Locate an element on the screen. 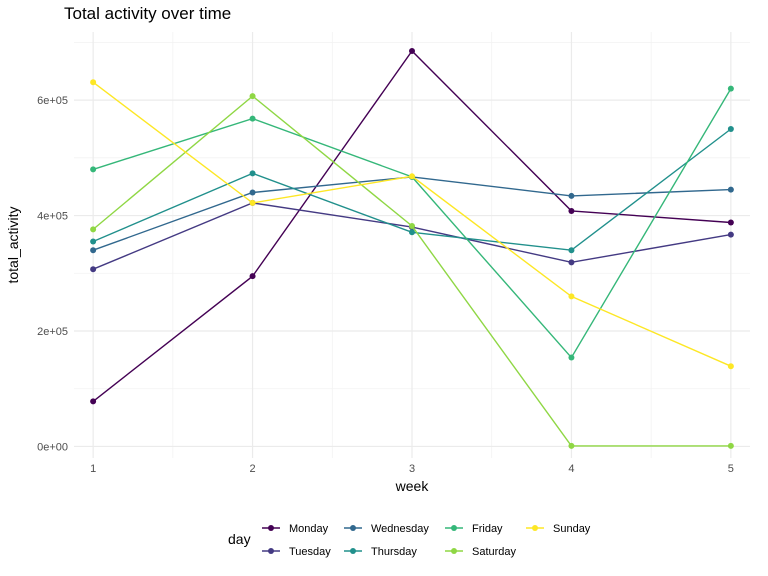  legend-title: day is located at coordinates (239, 539).